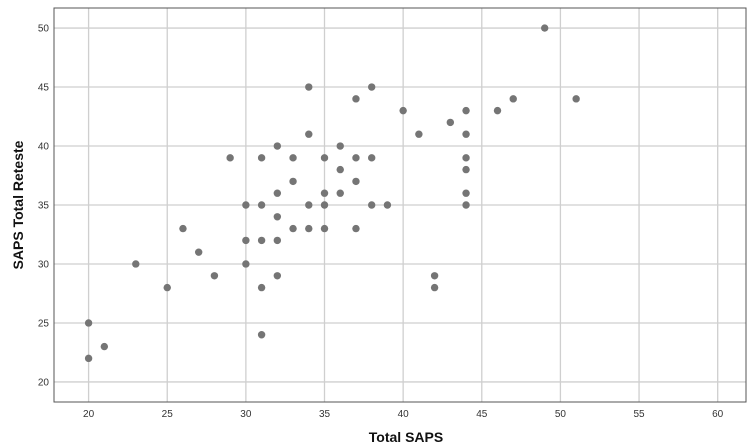 This screenshot has height=445, width=747. I want to click on x-tick-label: 60, so click(718, 414).